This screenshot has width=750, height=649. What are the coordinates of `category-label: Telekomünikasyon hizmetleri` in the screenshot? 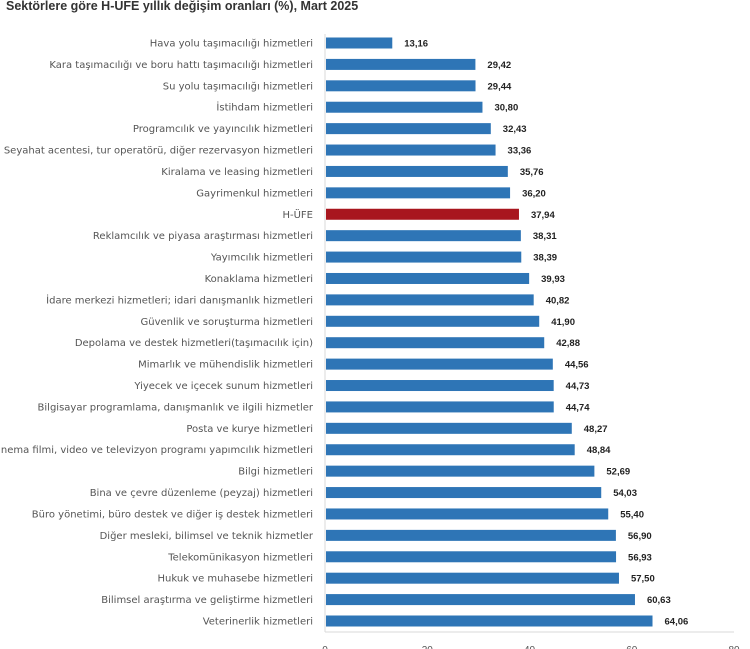 It's located at (240, 557).